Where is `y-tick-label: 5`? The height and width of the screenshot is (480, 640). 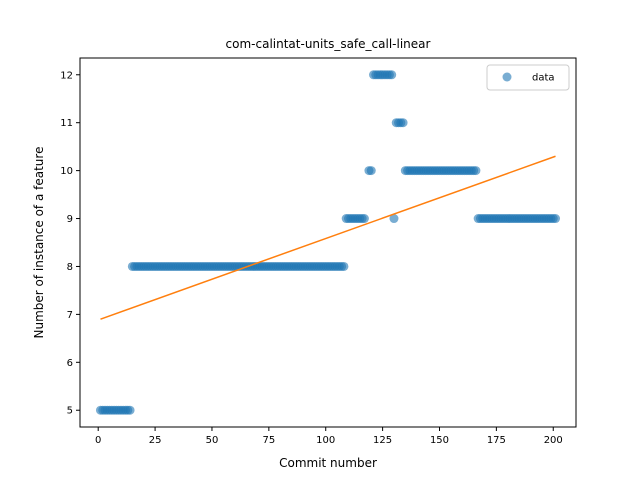
y-tick-label: 5 is located at coordinates (70, 411).